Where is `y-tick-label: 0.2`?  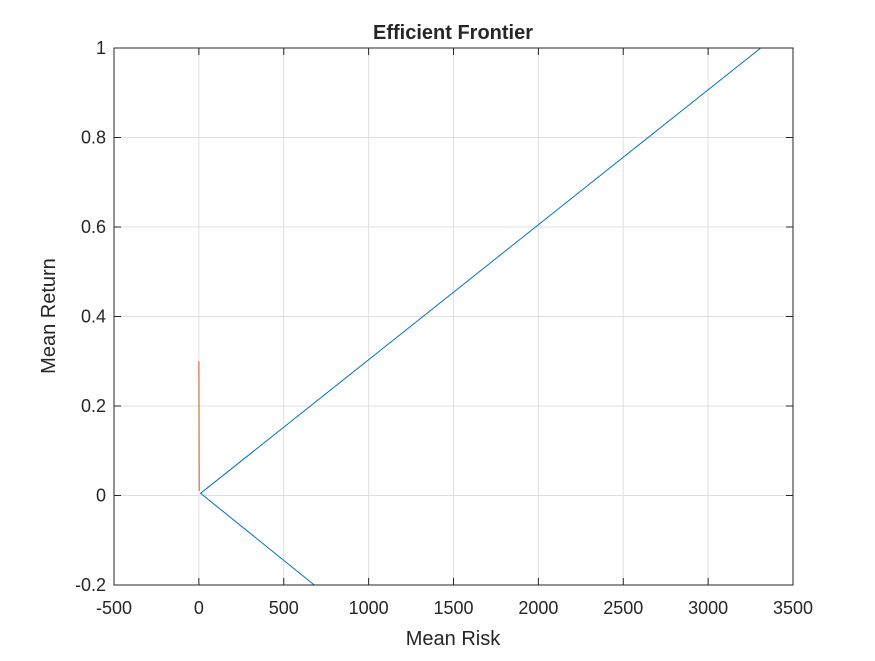 y-tick-label: 0.2 is located at coordinates (93, 406).